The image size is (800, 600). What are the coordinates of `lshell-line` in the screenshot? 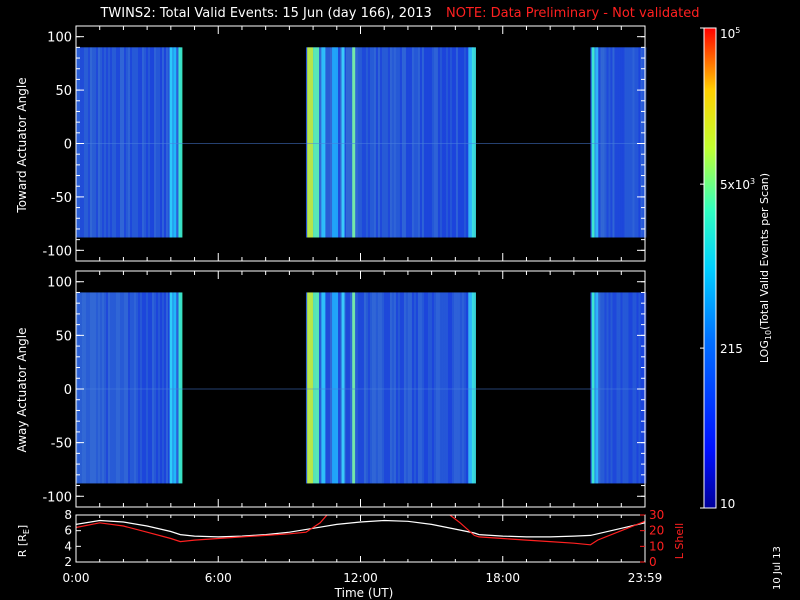 It's located at (202, 529).